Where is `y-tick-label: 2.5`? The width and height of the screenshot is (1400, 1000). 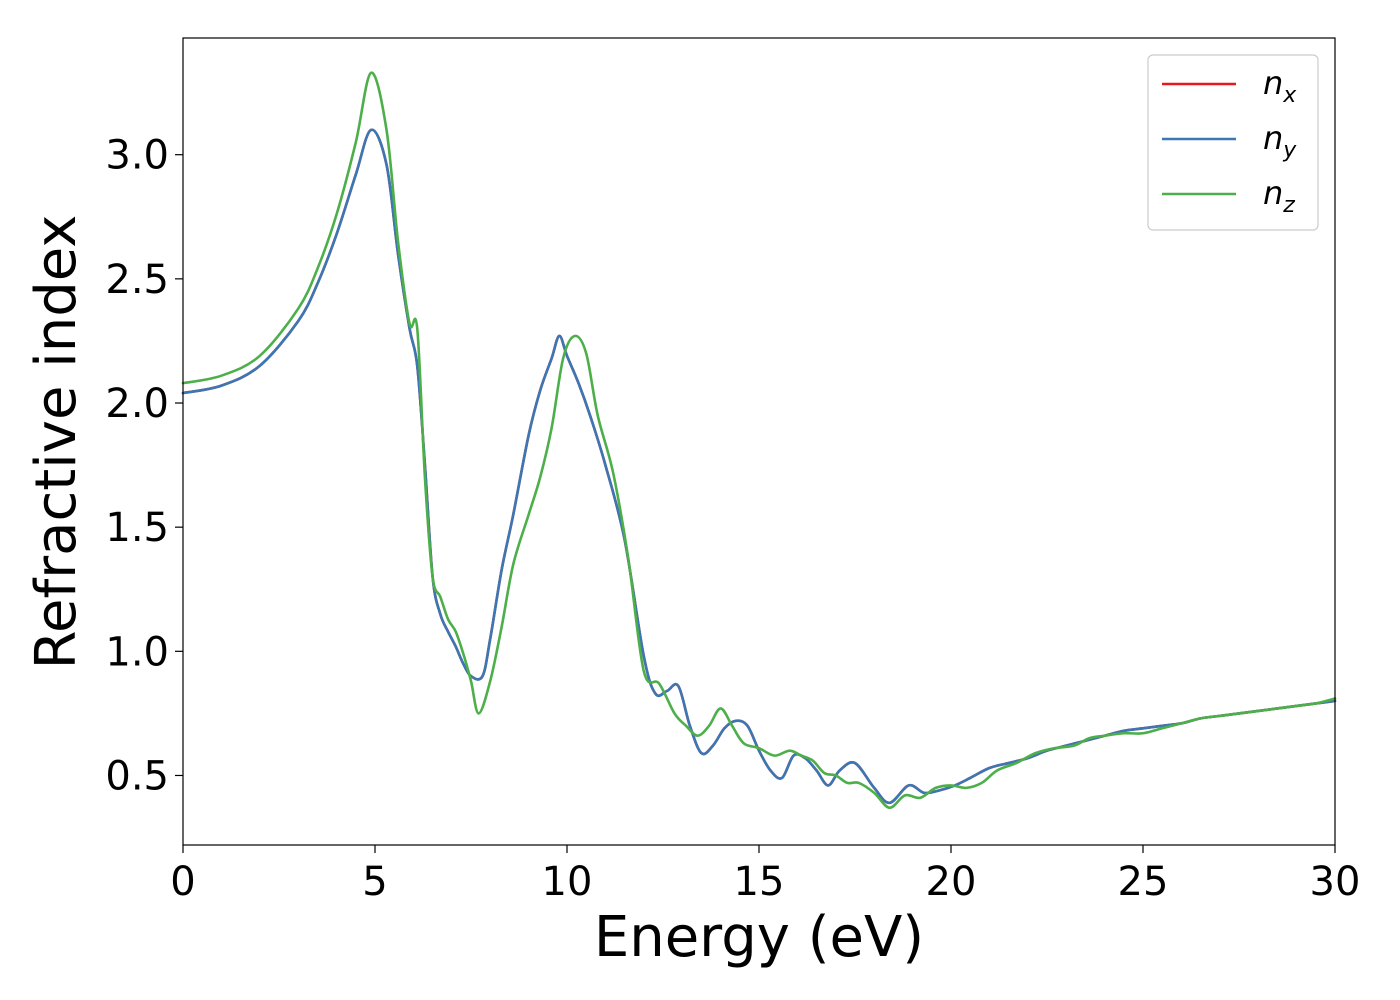
y-tick-label: 2.5 is located at coordinates (137, 280).